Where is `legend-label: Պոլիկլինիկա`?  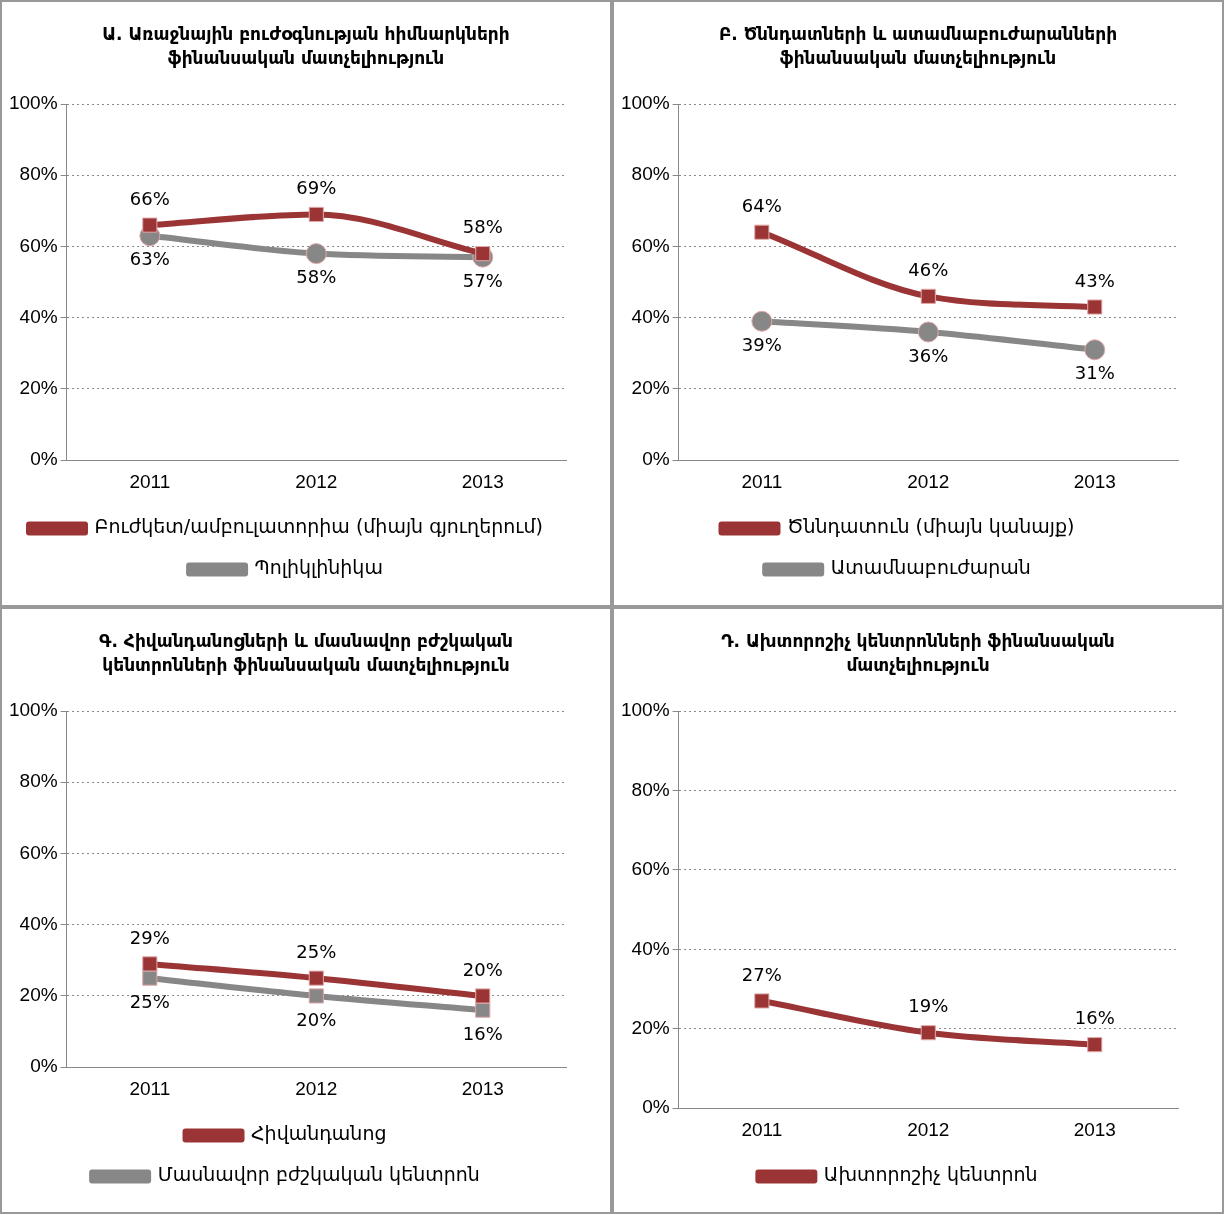 legend-label: Պոլիկլինիկա is located at coordinates (318, 567).